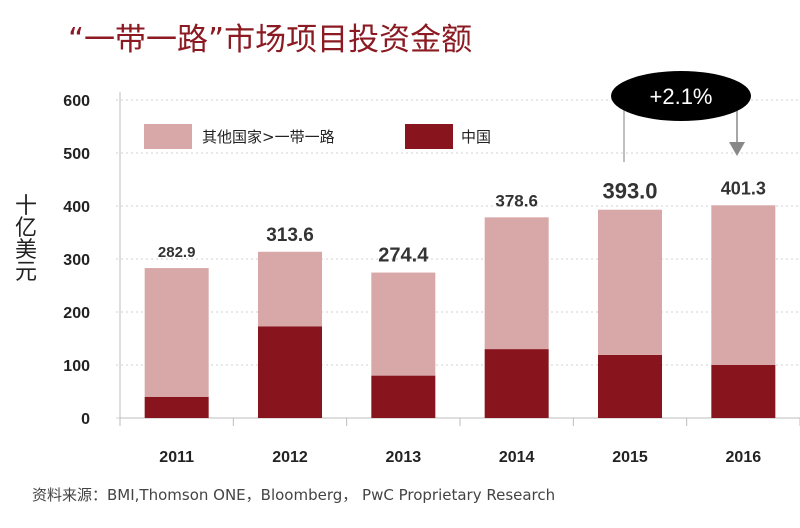  Describe the element at coordinates (743, 285) in the screenshot. I see `bar-other-2016` at that location.